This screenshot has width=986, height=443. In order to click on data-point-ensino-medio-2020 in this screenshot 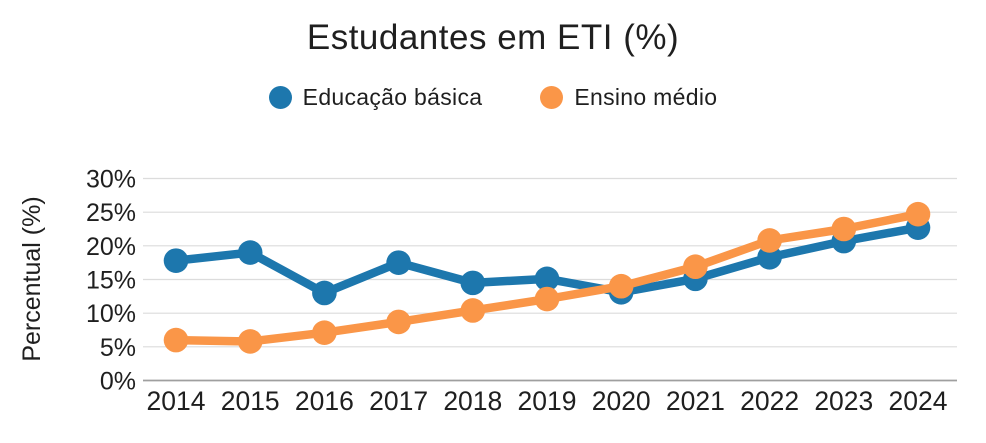, I will do `click(621, 286)`.